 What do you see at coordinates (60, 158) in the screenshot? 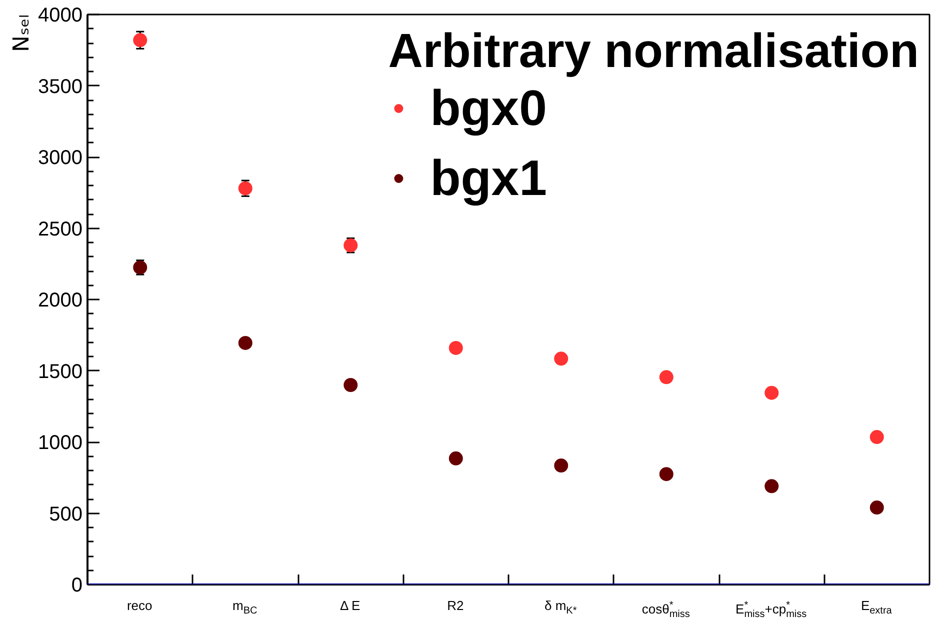
I see `y-tick-label: 3000` at bounding box center [60, 158].